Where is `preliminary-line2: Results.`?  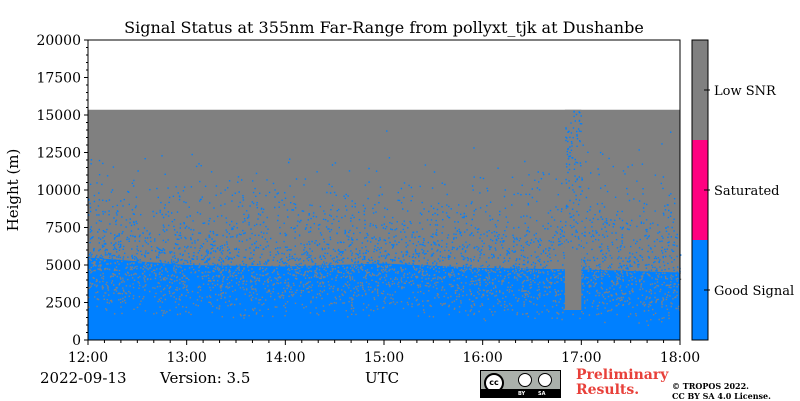 preliminary-line2: Results. is located at coordinates (608, 390).